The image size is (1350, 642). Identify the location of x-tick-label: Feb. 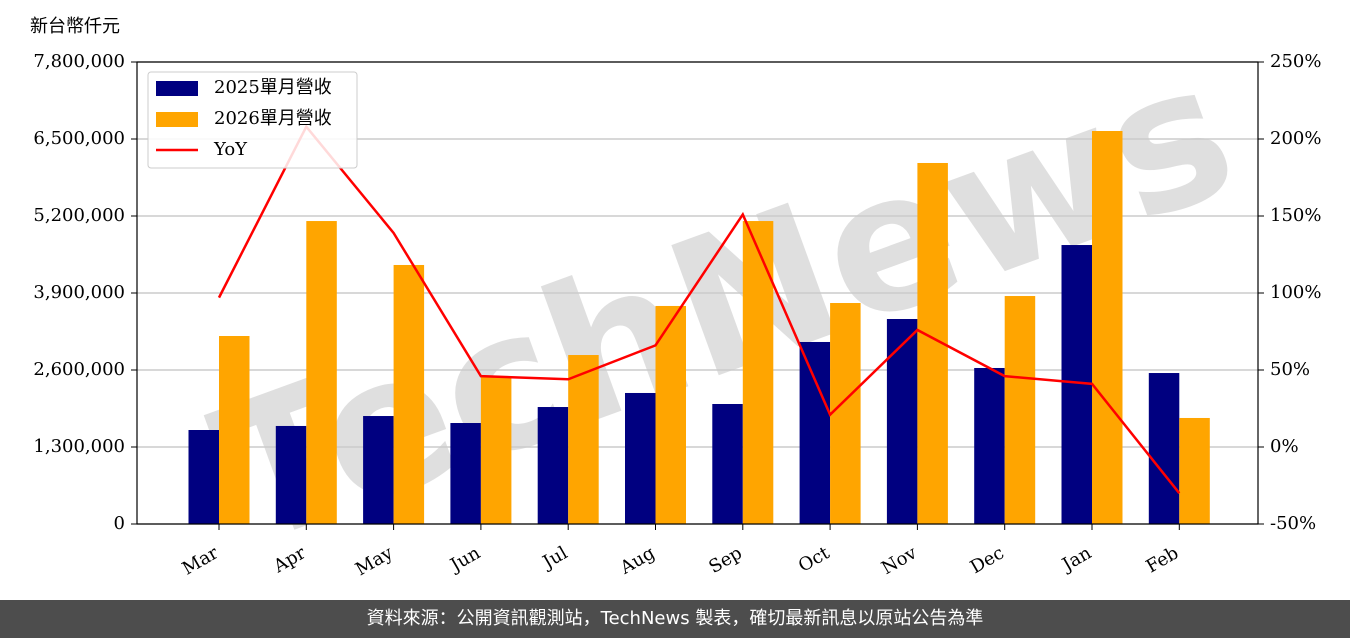
(1163, 559).